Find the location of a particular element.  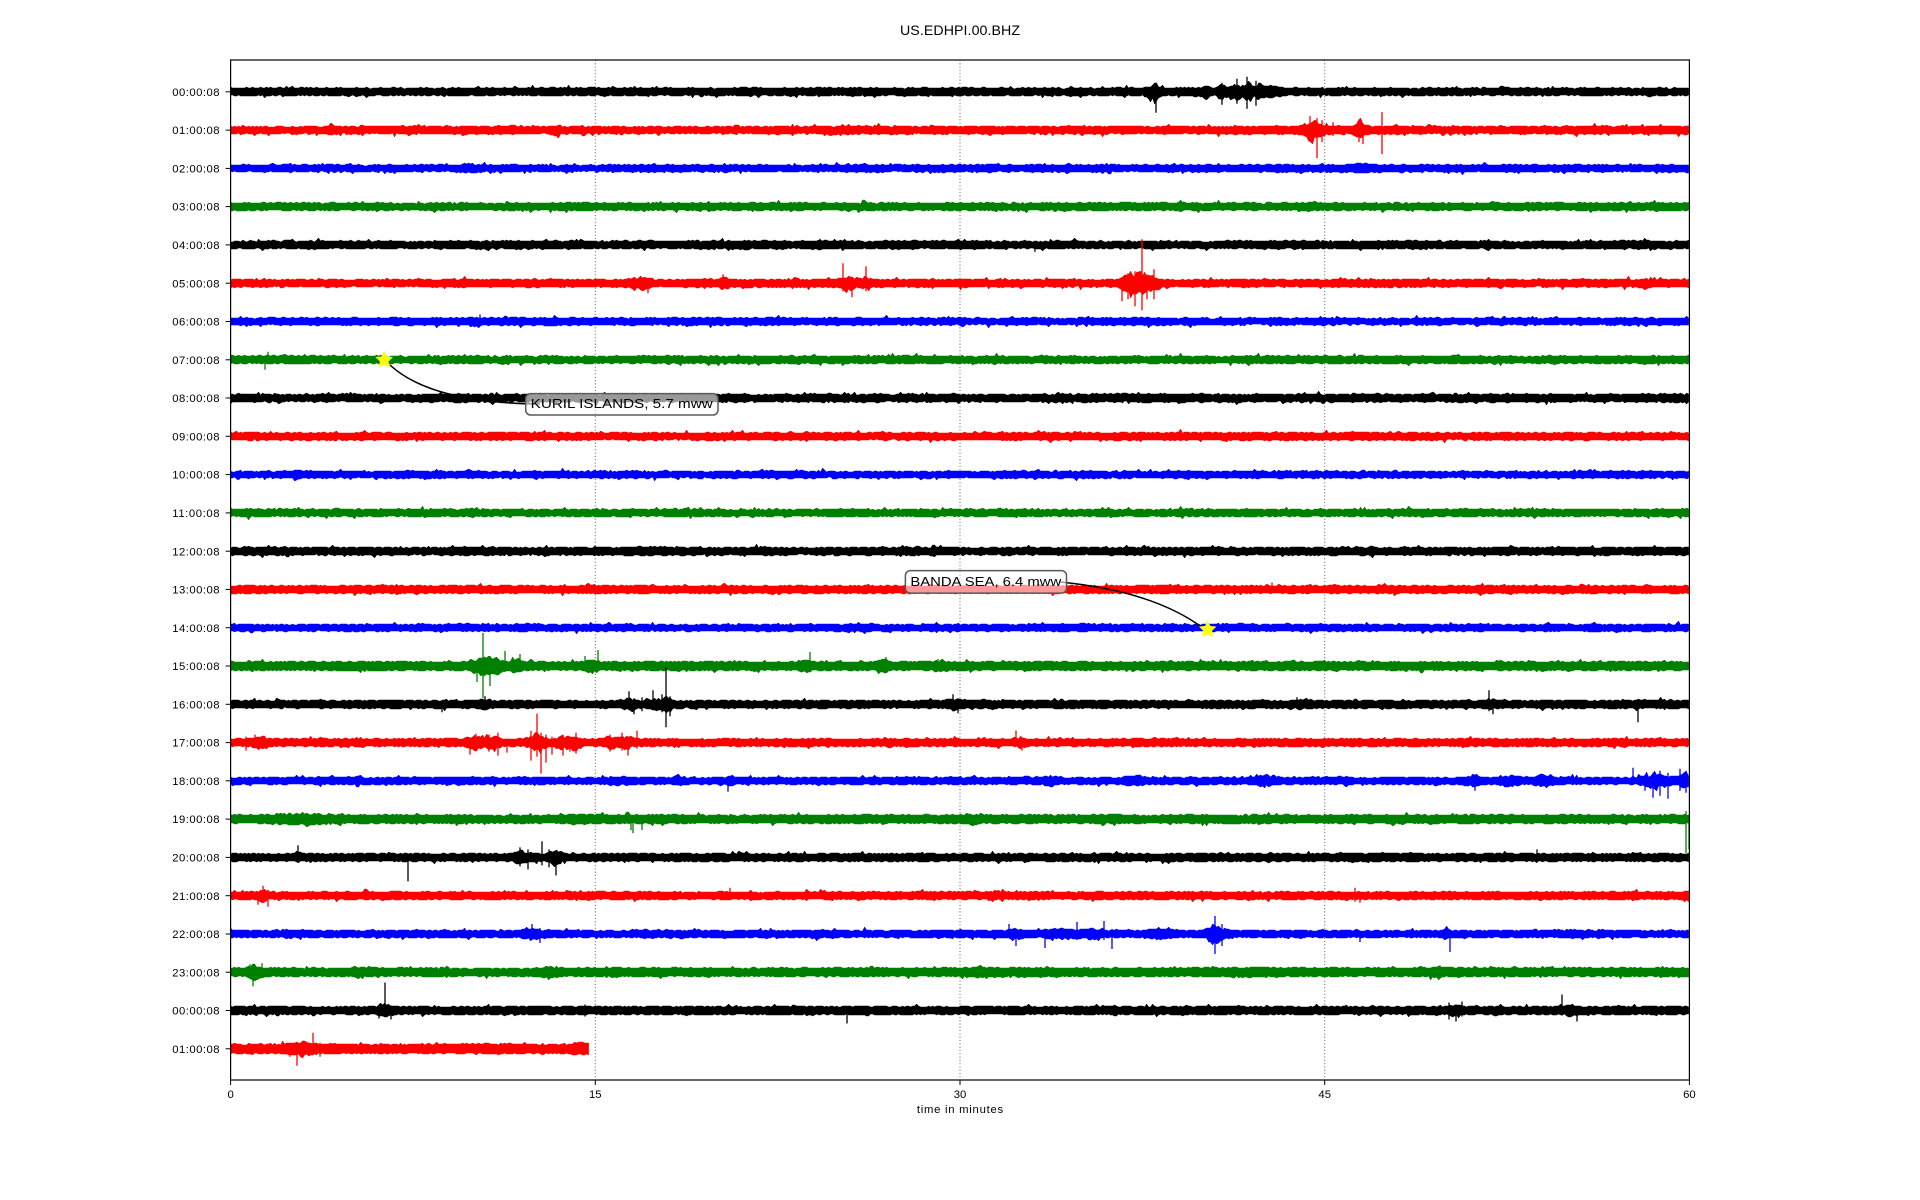

svg-text: 14:00:08 is located at coordinates (195, 629).